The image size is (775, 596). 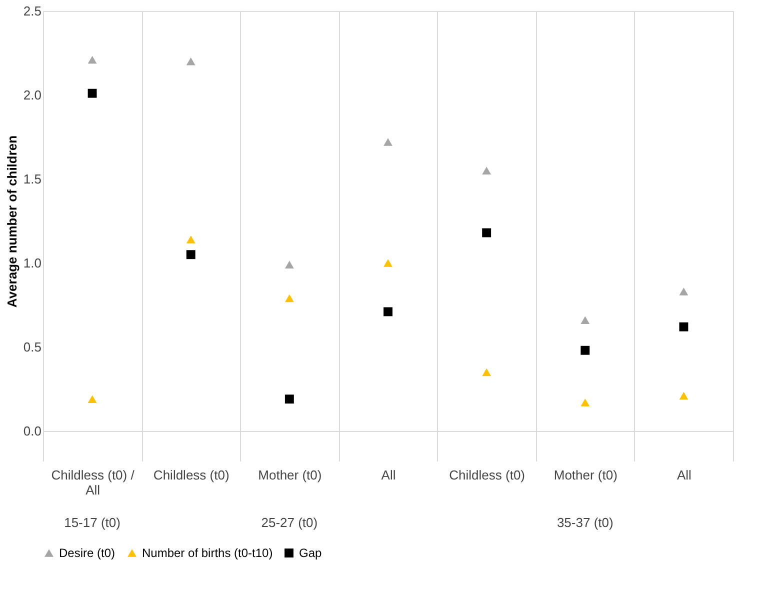 What do you see at coordinates (310, 553) in the screenshot?
I see `legend-label: Gap` at bounding box center [310, 553].